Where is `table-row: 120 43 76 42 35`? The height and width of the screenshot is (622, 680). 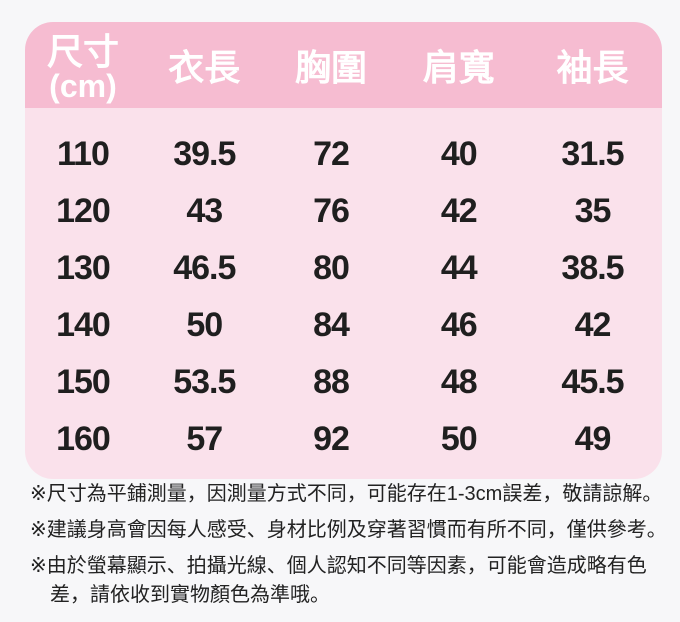 table-row: 120 43 76 42 35 is located at coordinates (343, 211).